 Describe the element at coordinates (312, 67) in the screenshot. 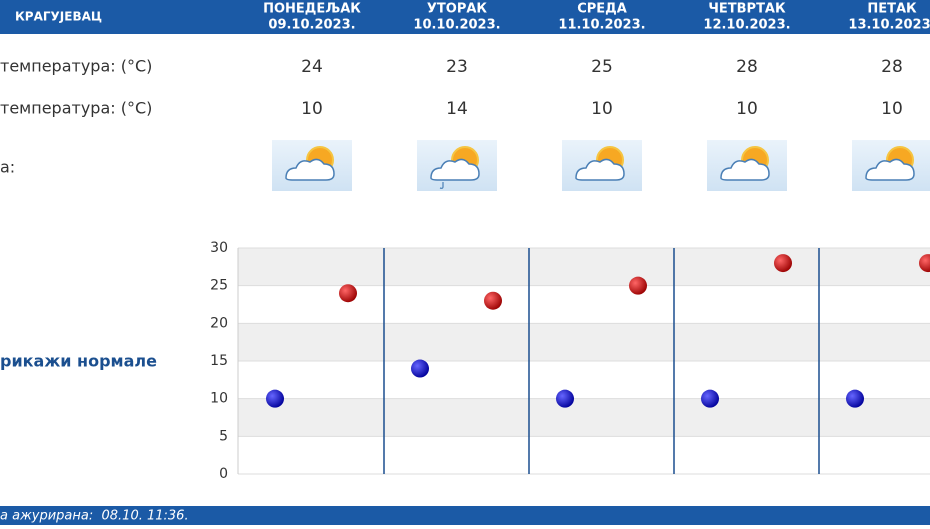

I see `max-temp: 24` at that location.